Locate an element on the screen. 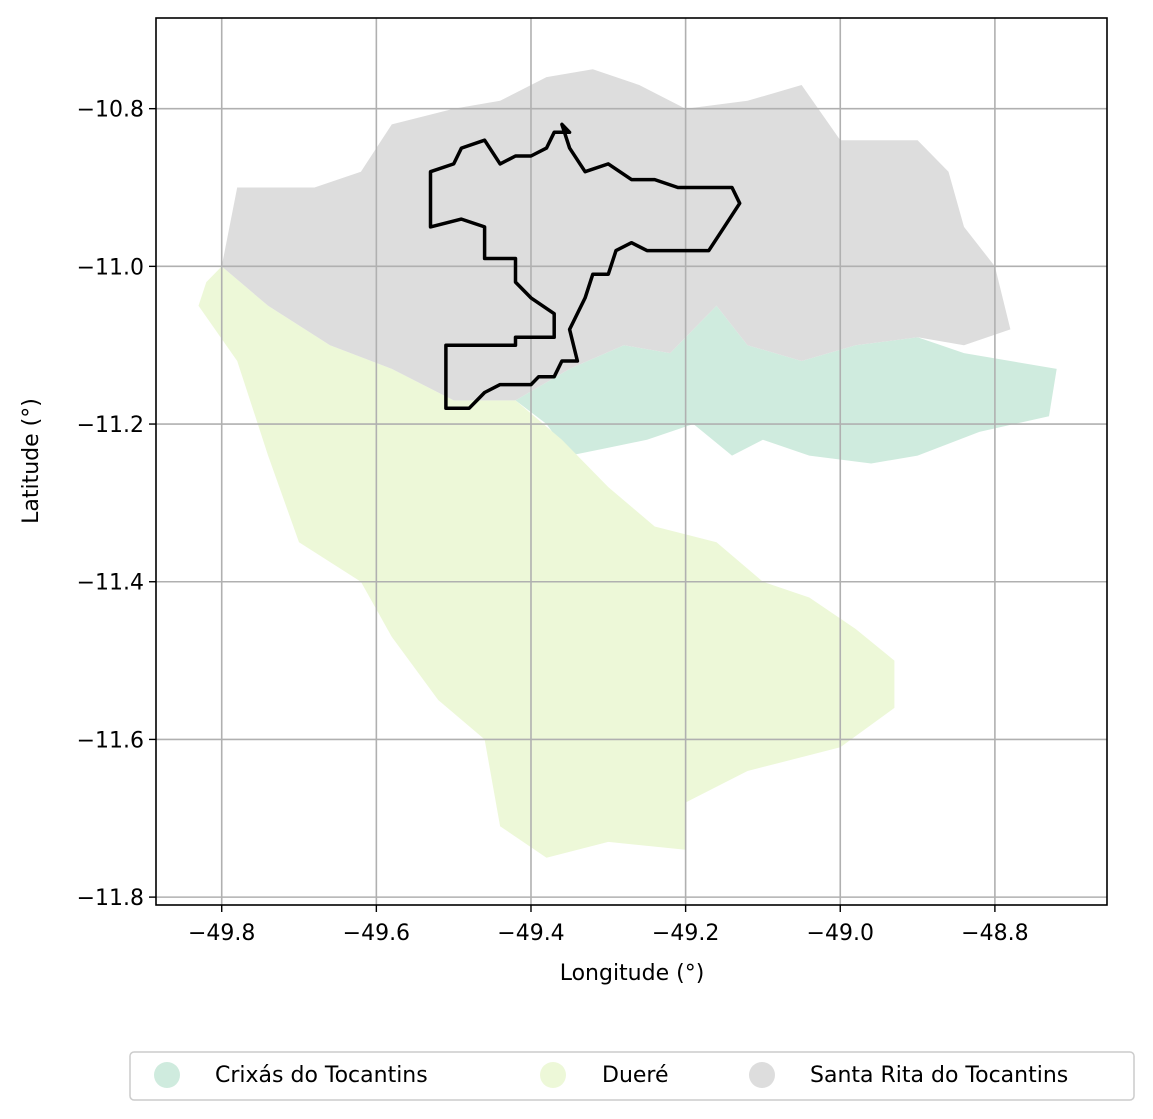 Image resolution: width=1153 pixels, height=1119 pixels. y-axis-label: Latitude (°) is located at coordinates (31, 461).